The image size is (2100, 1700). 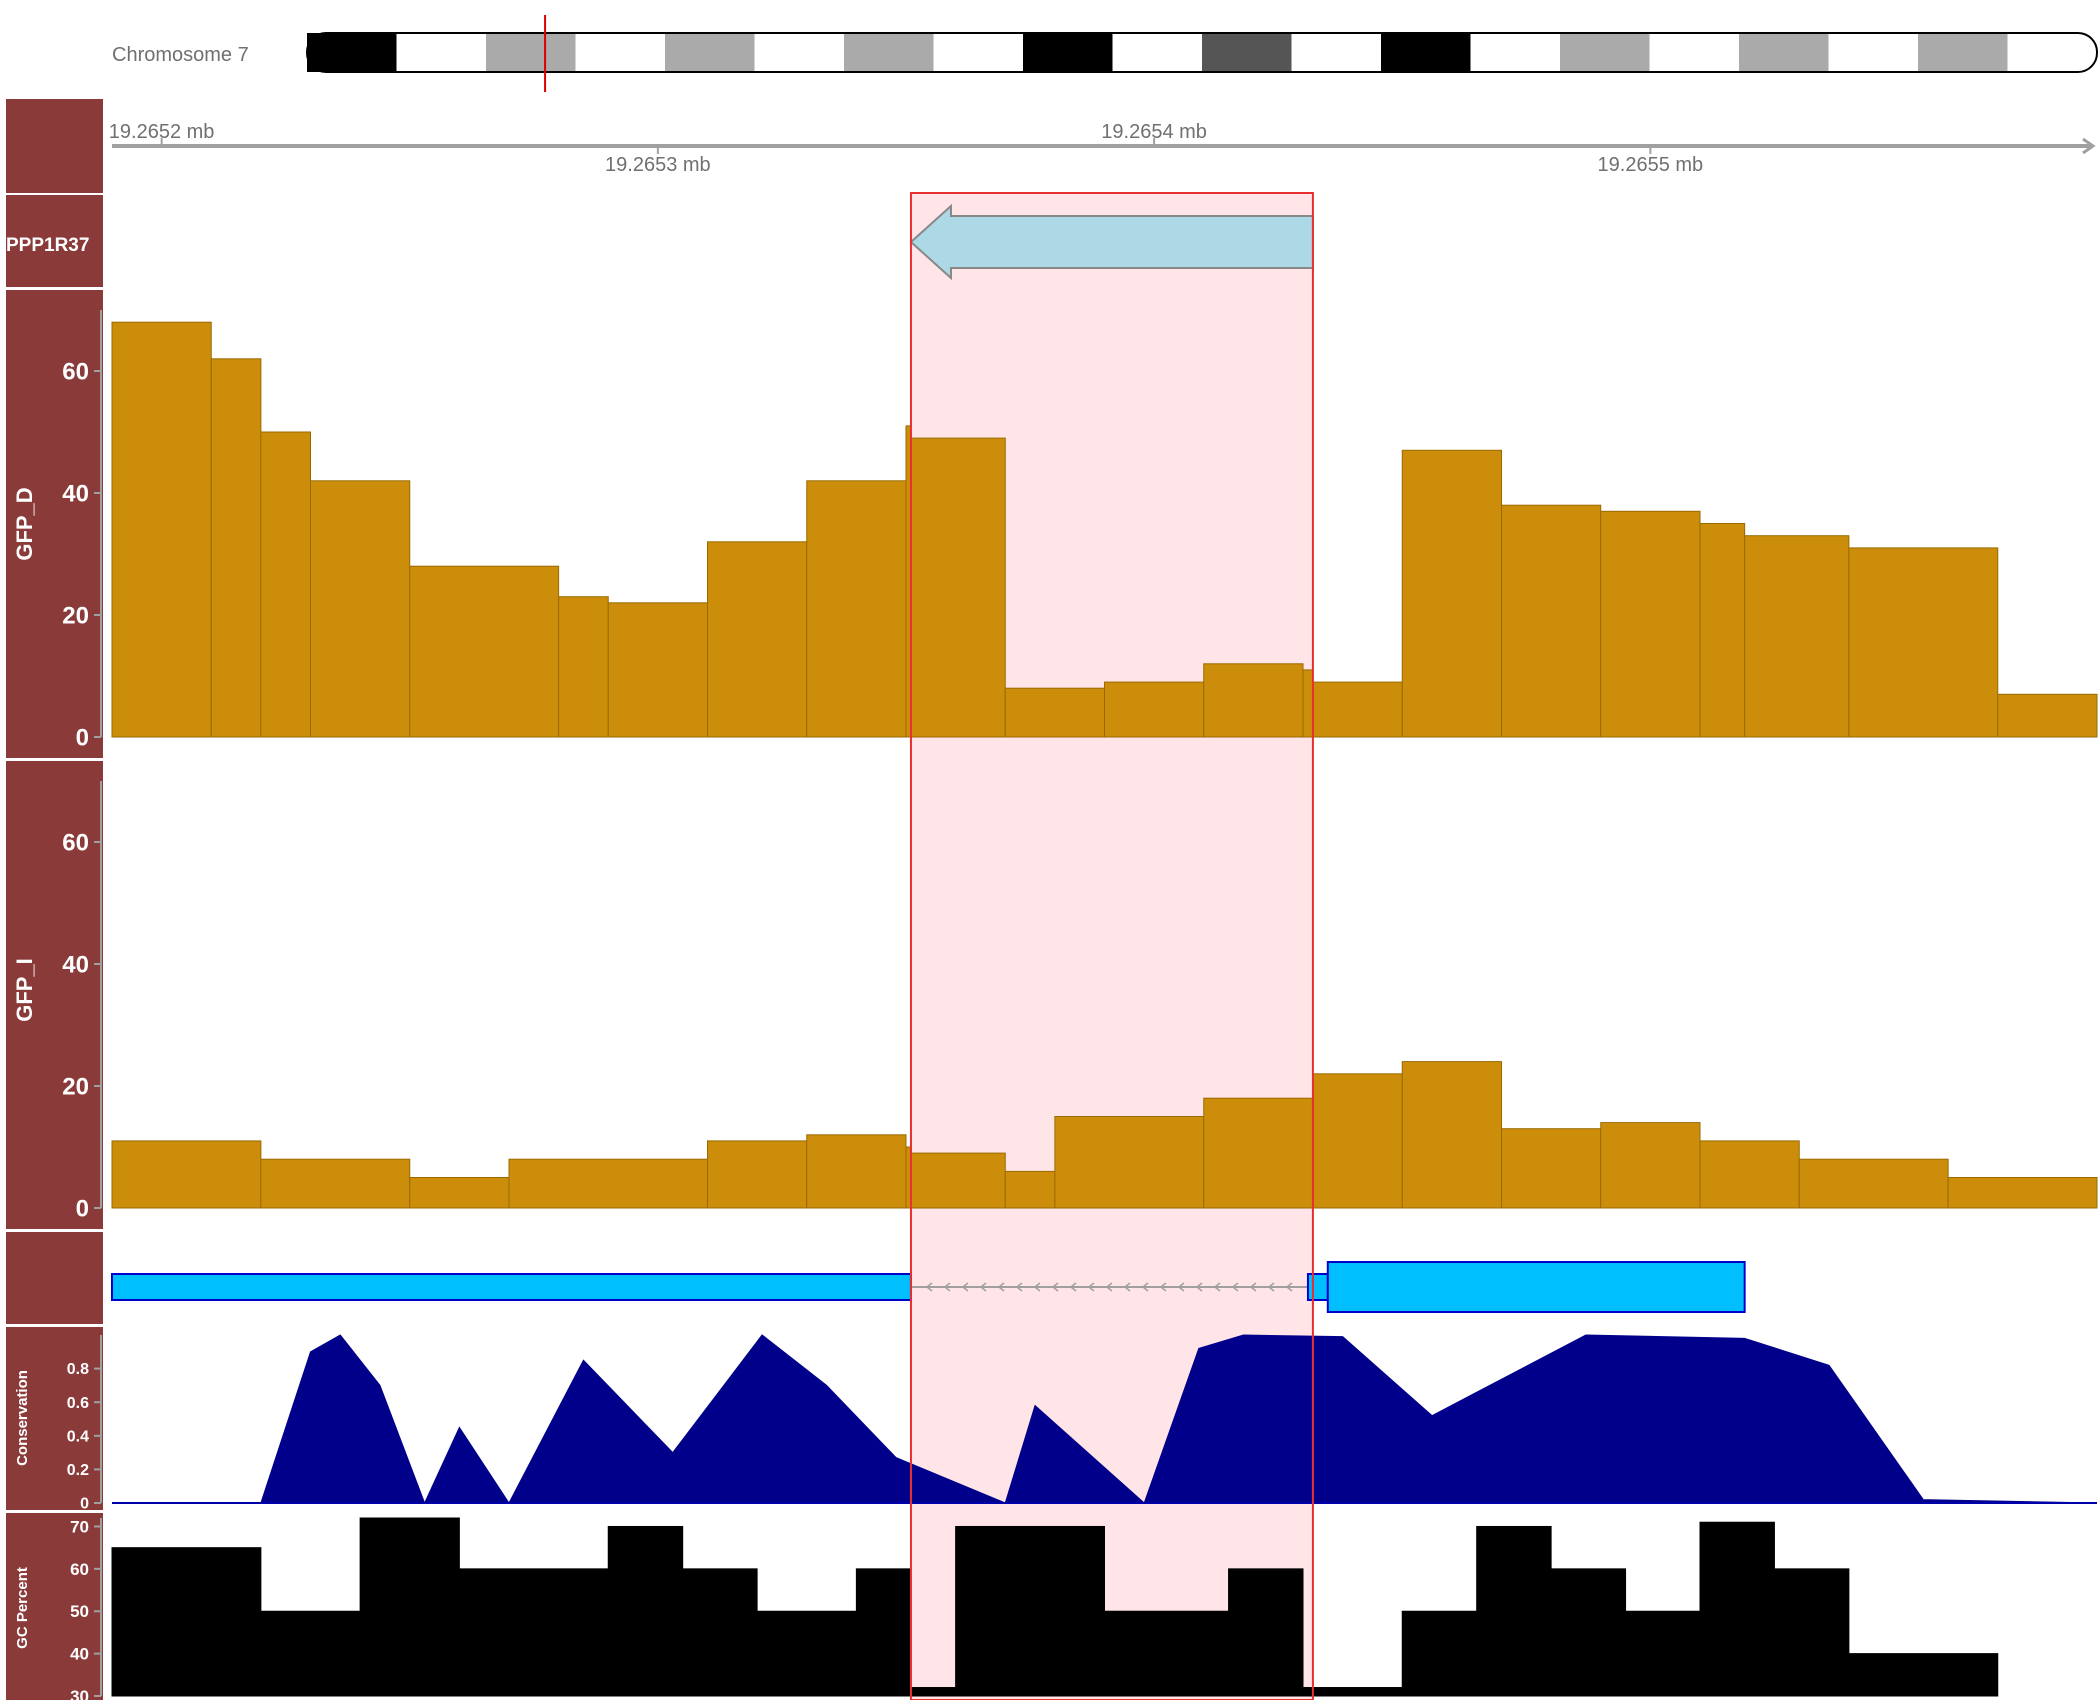 What do you see at coordinates (54, 995) in the screenshot?
I see `gfp-i-panel` at bounding box center [54, 995].